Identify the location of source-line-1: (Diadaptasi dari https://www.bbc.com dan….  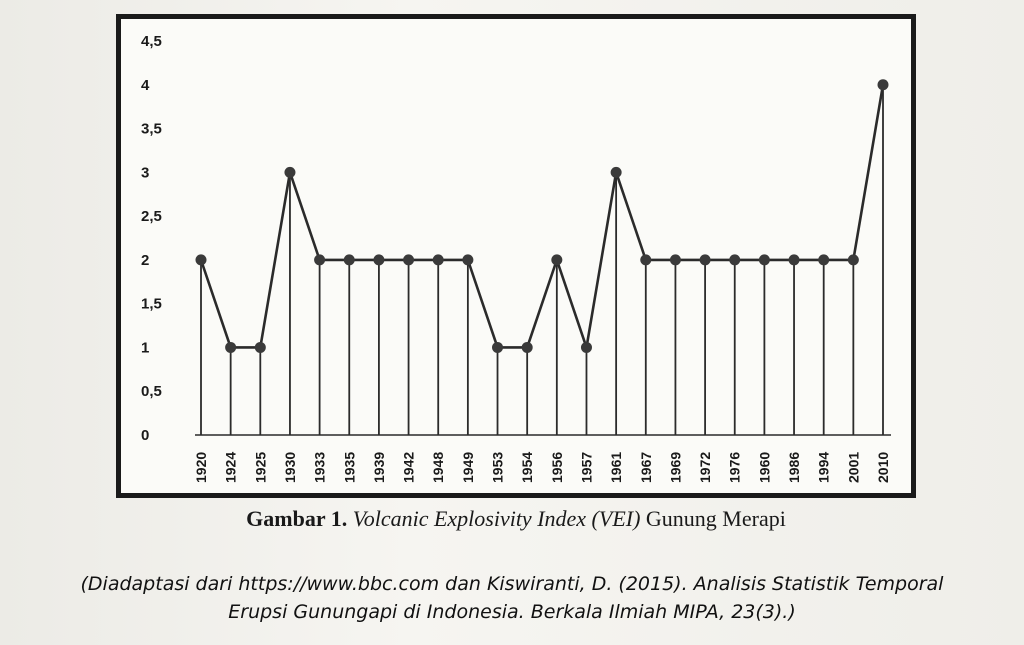
(512, 584).